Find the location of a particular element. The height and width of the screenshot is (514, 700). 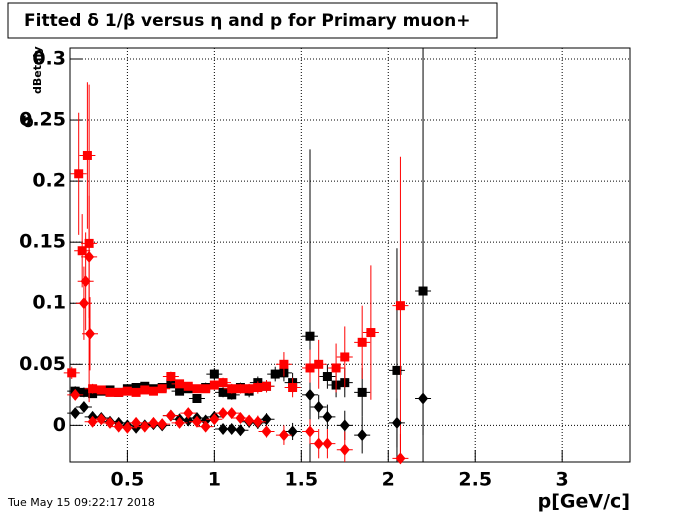

y-tick-label: 0 is located at coordinates (59, 425).